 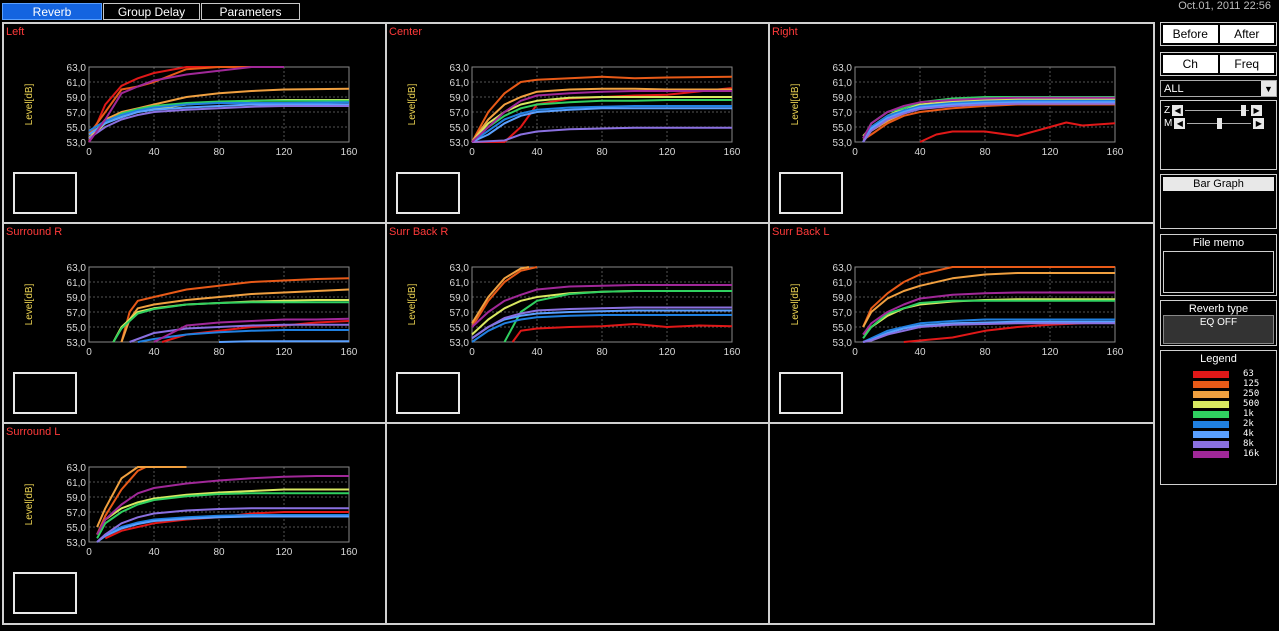 I want to click on graph-title: Surr Back L, so click(x=801, y=232).